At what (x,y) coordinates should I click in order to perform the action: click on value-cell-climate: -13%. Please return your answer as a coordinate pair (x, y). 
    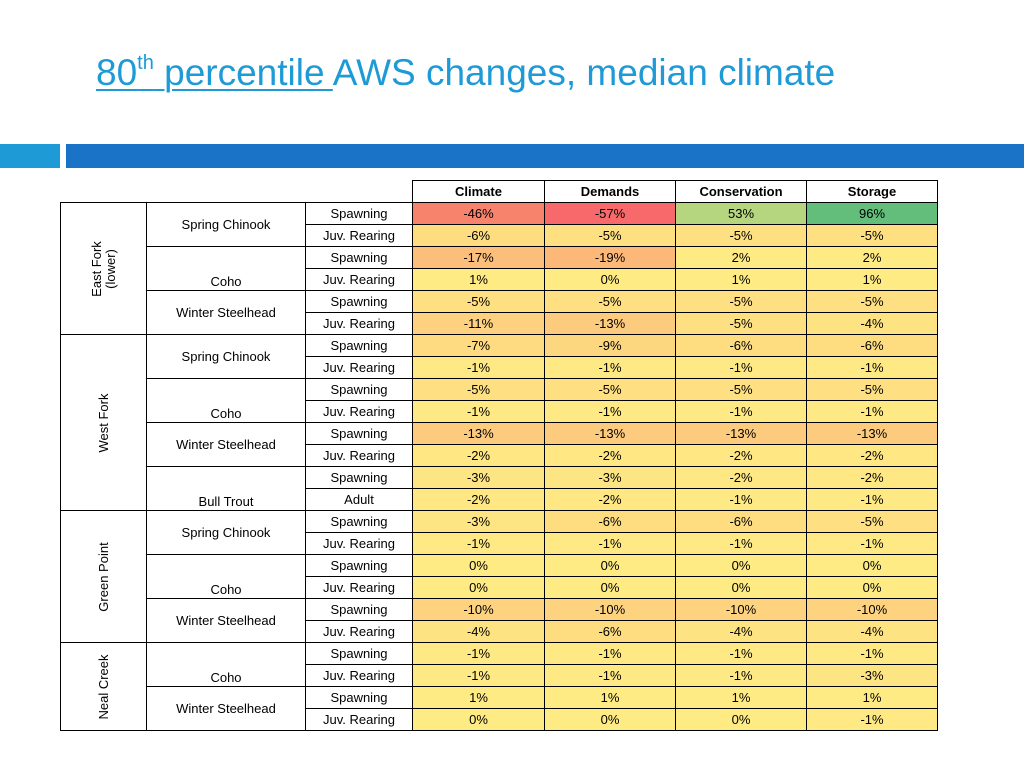
    Looking at the image, I should click on (478, 433).